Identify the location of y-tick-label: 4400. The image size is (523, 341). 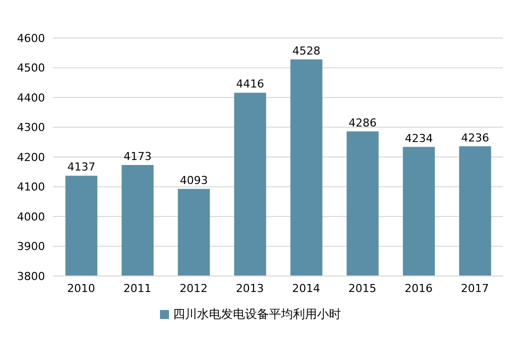
(31, 97).